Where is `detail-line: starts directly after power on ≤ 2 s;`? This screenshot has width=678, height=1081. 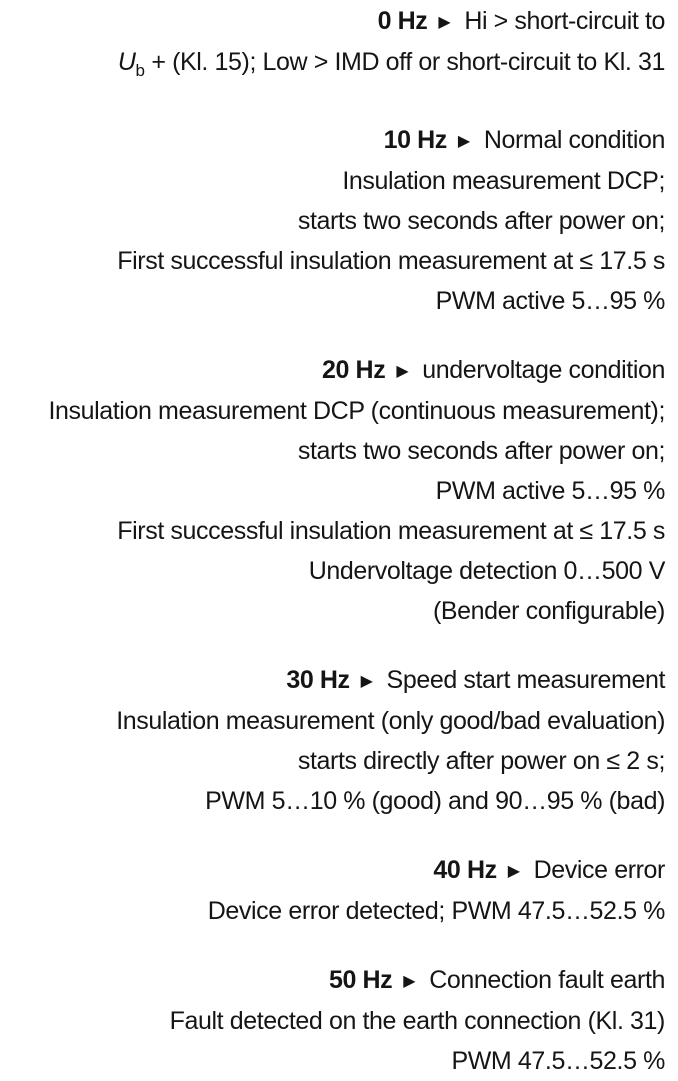
detail-line: starts directly after power on ≤ 2 s; is located at coordinates (481, 761).